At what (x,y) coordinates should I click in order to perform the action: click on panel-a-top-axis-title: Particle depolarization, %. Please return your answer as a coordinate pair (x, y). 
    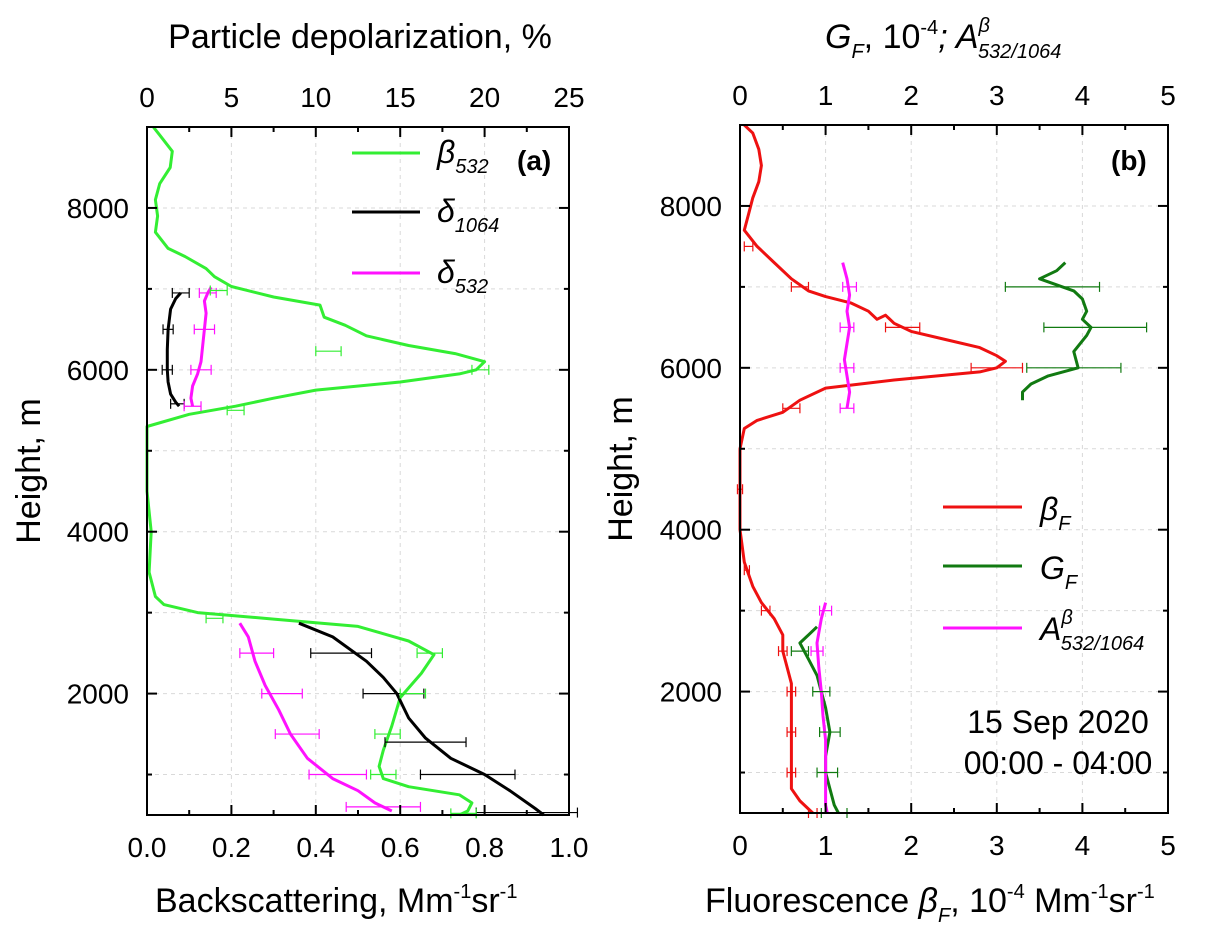
    Looking at the image, I should click on (360, 37).